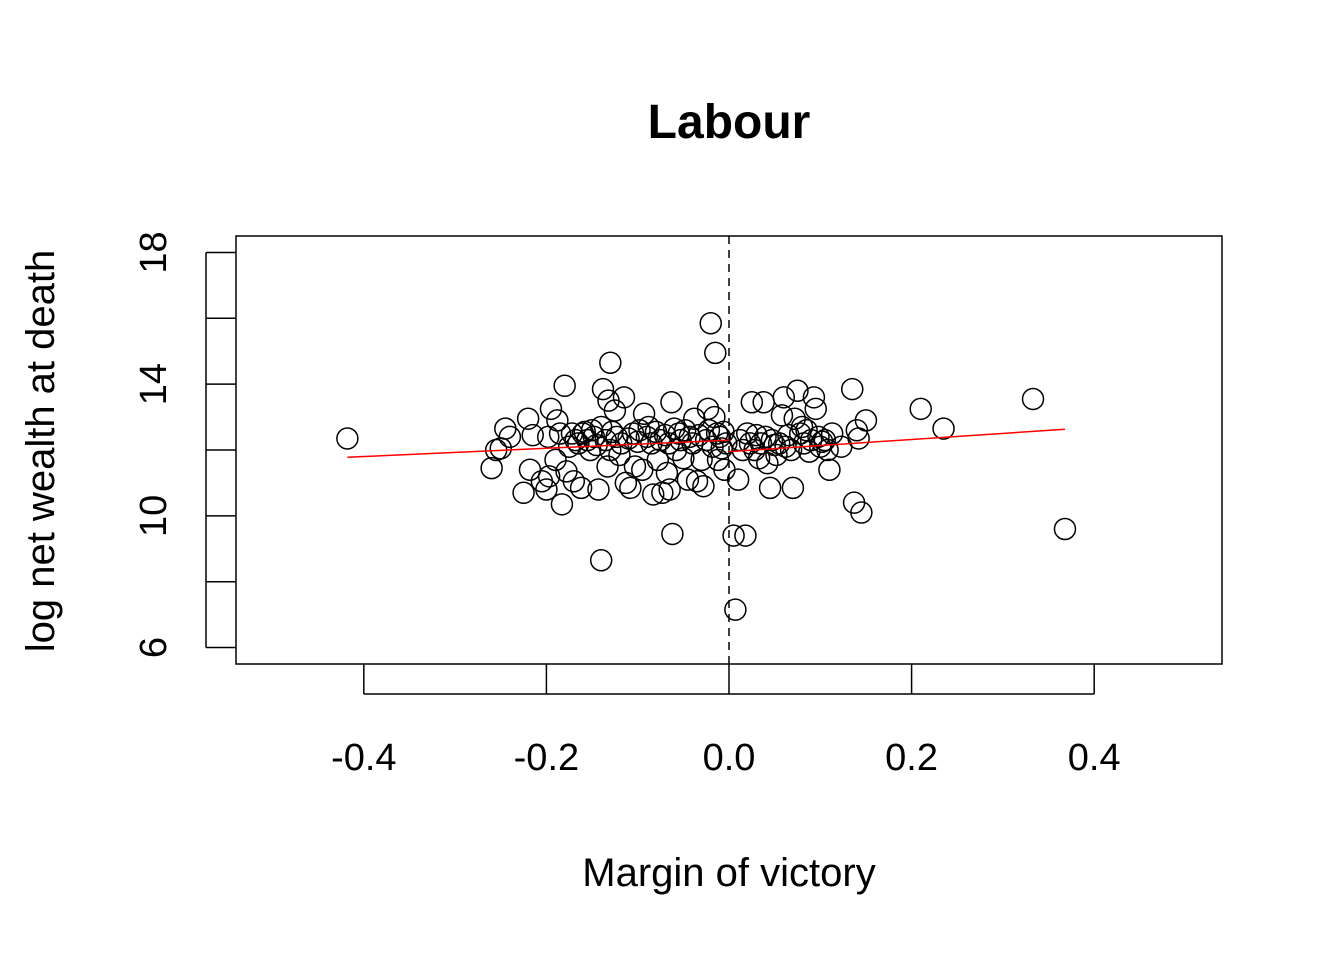 This screenshot has width=1344, height=960. I want to click on x-tick-label: -0.2, so click(546, 758).